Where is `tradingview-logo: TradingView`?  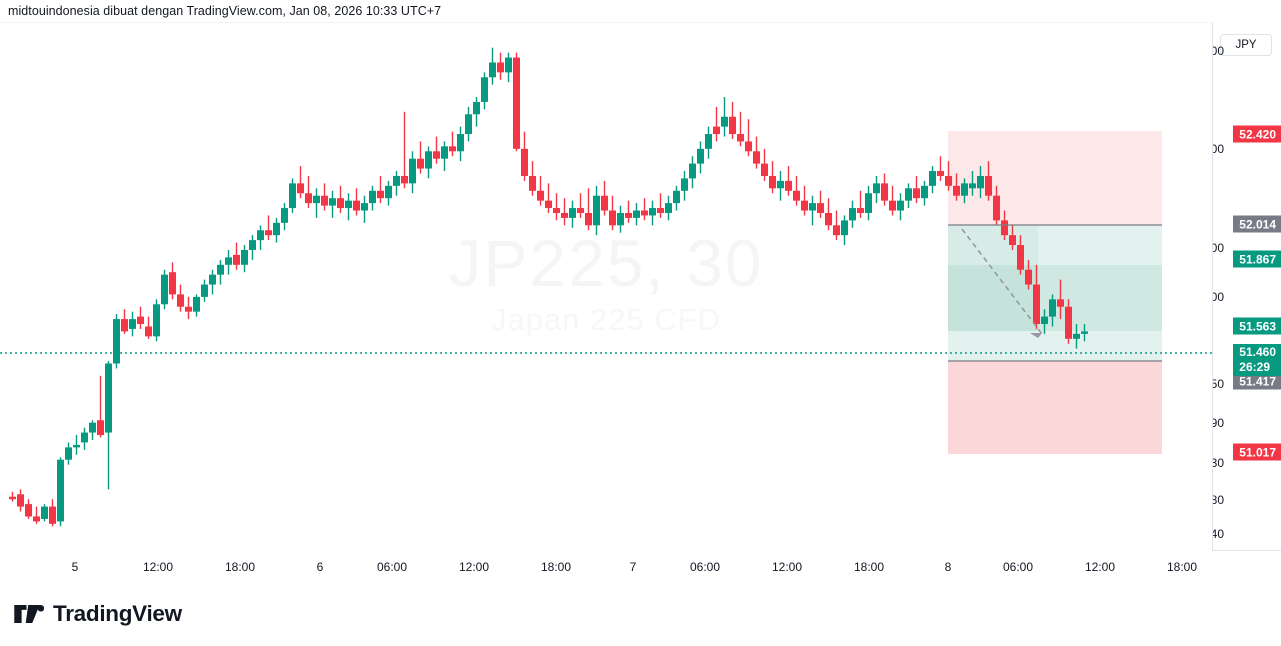 tradingview-logo: TradingView is located at coordinates (98, 614).